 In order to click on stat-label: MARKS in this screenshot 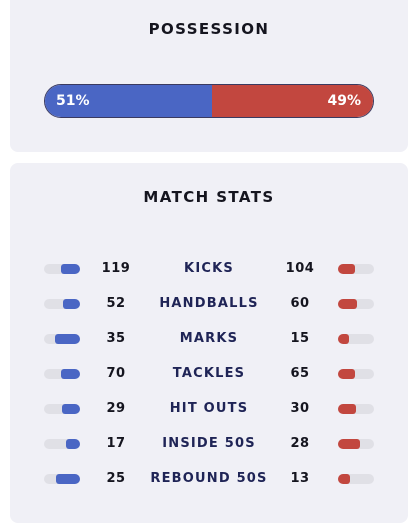, I will do `click(209, 338)`.